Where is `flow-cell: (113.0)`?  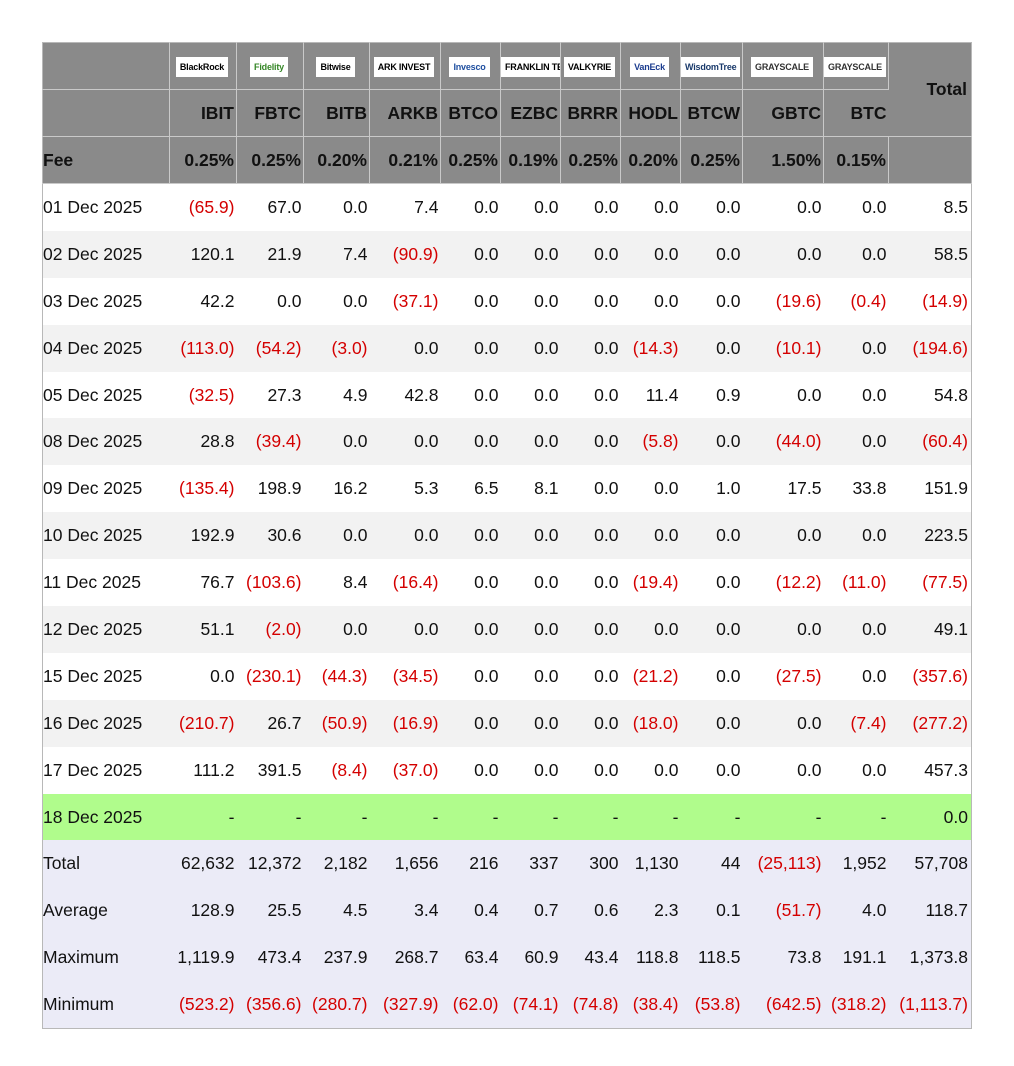
flow-cell: (113.0) is located at coordinates (203, 348).